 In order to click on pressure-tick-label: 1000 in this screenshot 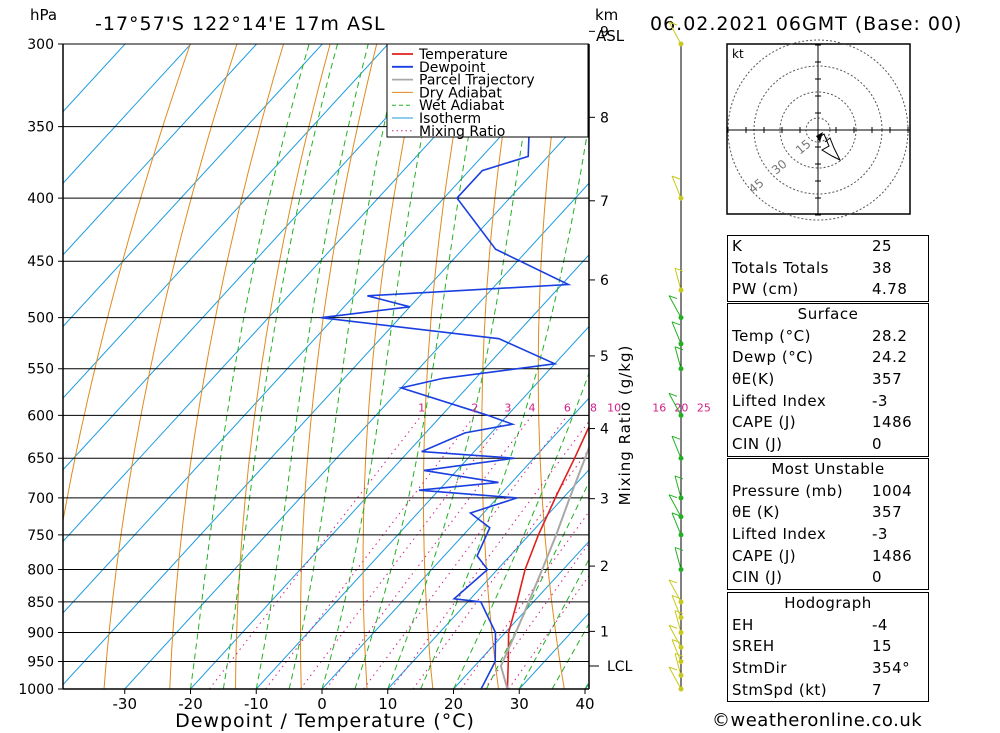, I will do `click(36, 690)`.